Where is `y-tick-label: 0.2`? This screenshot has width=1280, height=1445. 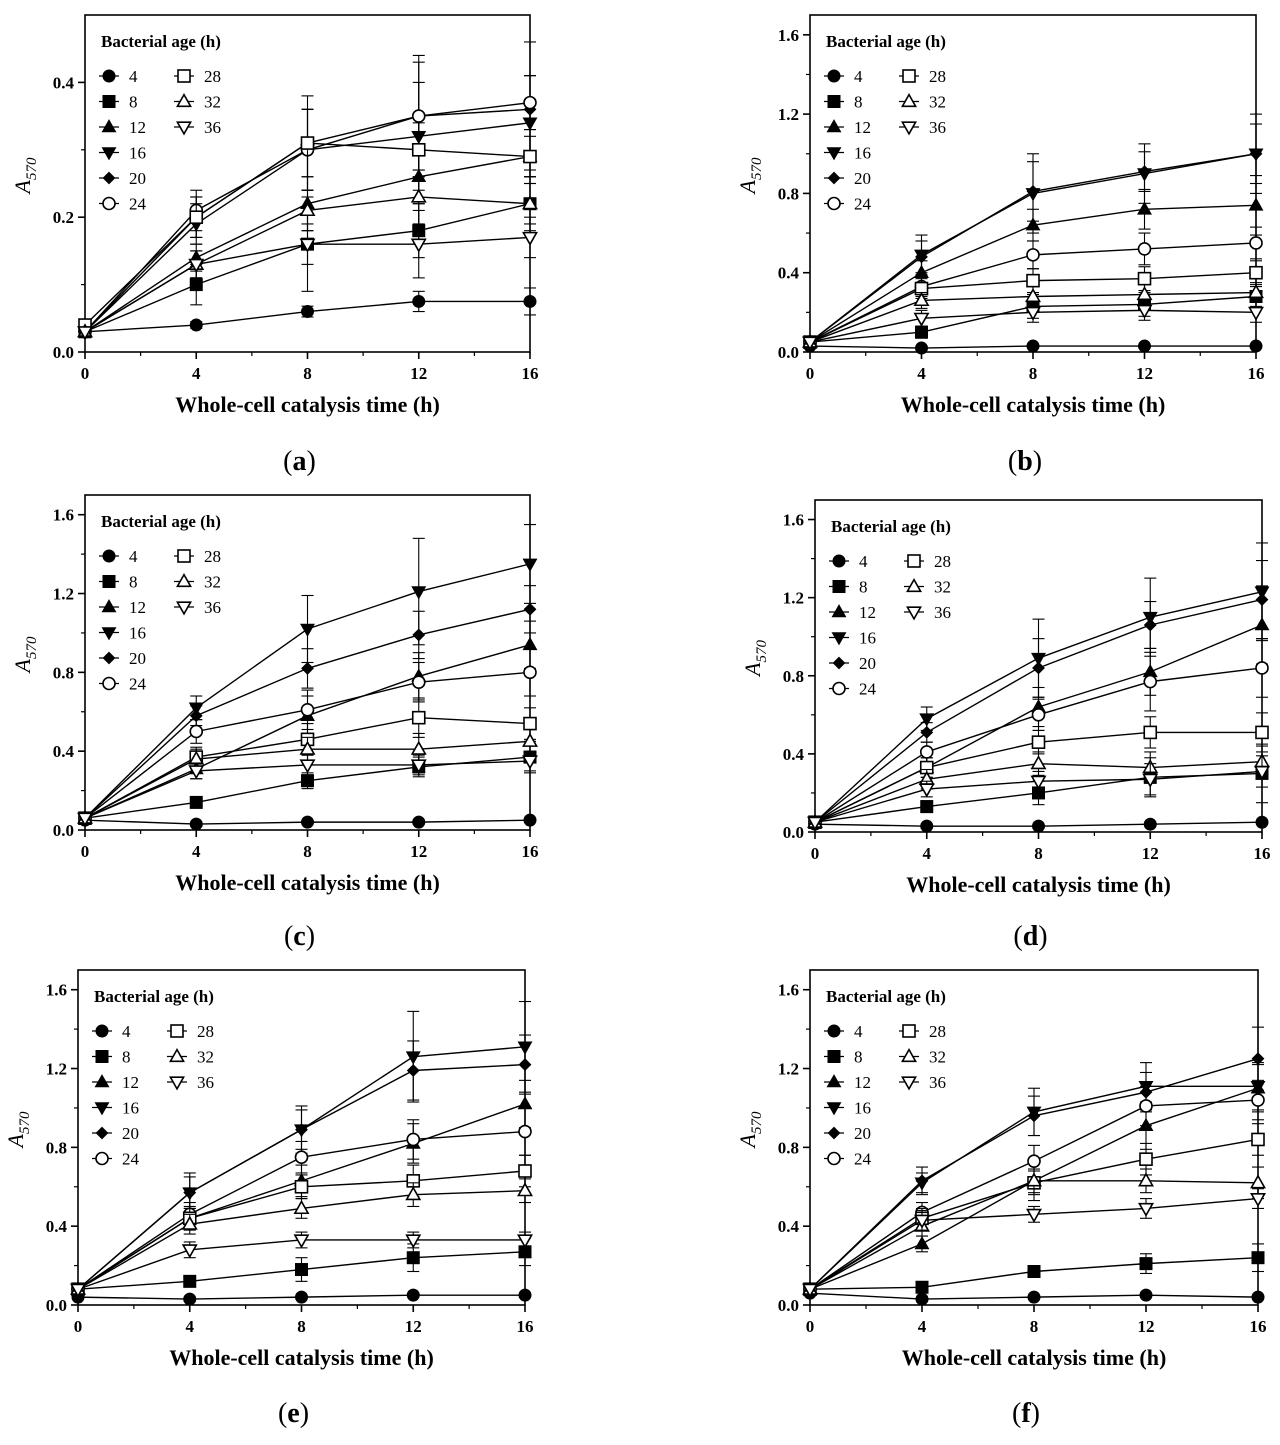 y-tick-label: 0.2 is located at coordinates (63, 217).